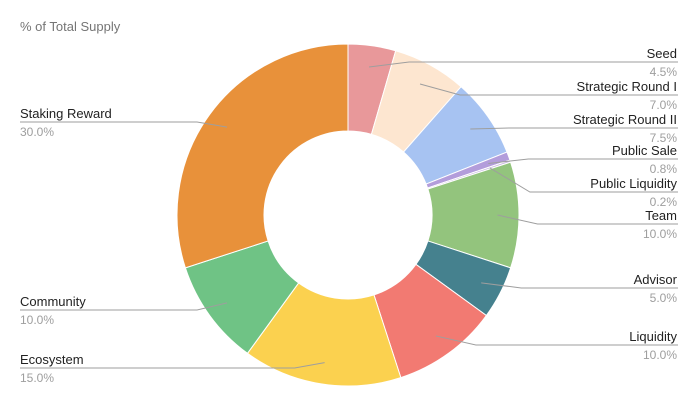  What do you see at coordinates (627, 86) in the screenshot?
I see `label-strategic-round-i: Strategic Round I` at bounding box center [627, 86].